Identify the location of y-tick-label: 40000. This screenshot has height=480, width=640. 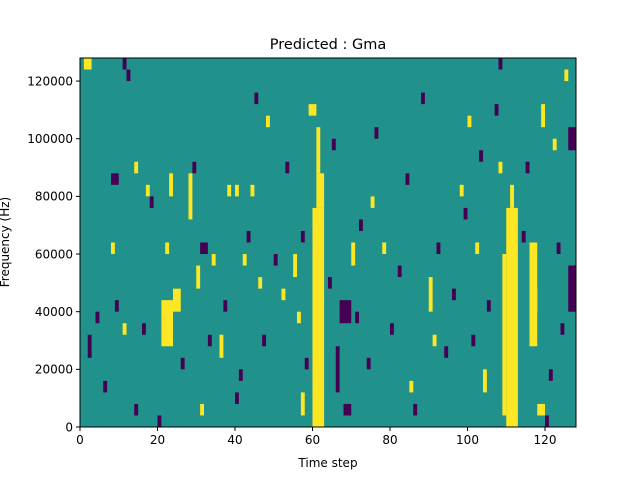
(54, 312).